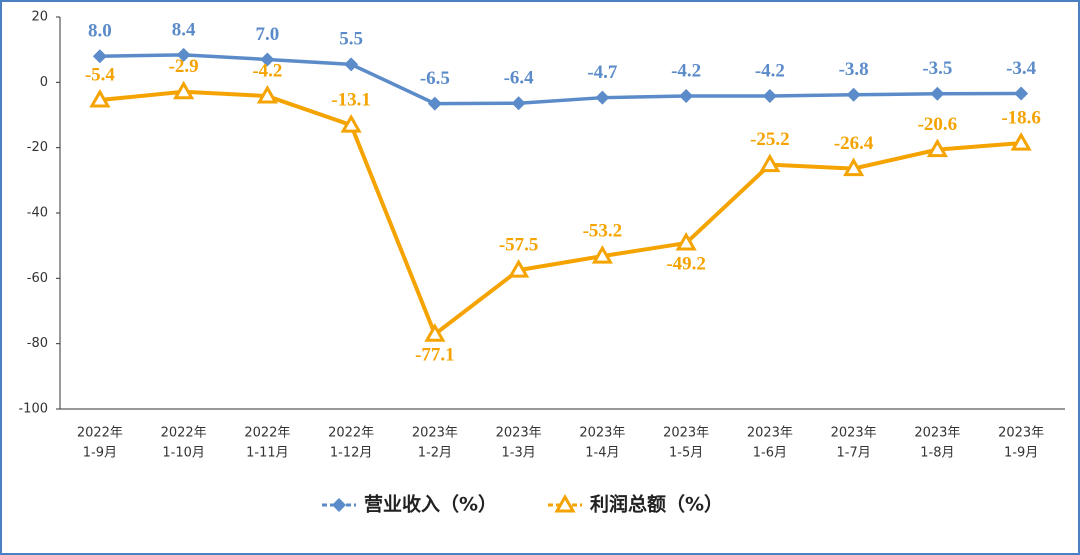 This screenshot has width=1080, height=555. What do you see at coordinates (37, 278) in the screenshot?
I see `y-tick-label: -60` at bounding box center [37, 278].